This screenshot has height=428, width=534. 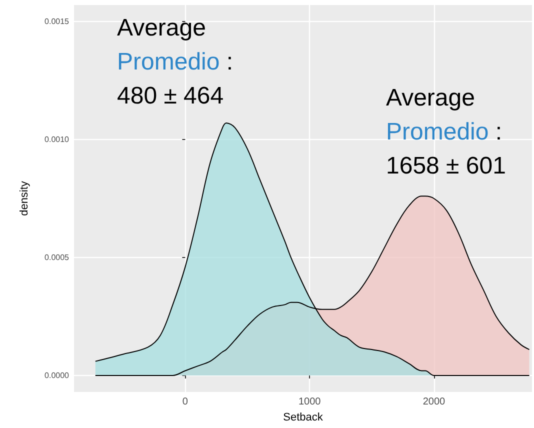 I want to click on y-tick-label: 0.0000, so click(x=57, y=375).